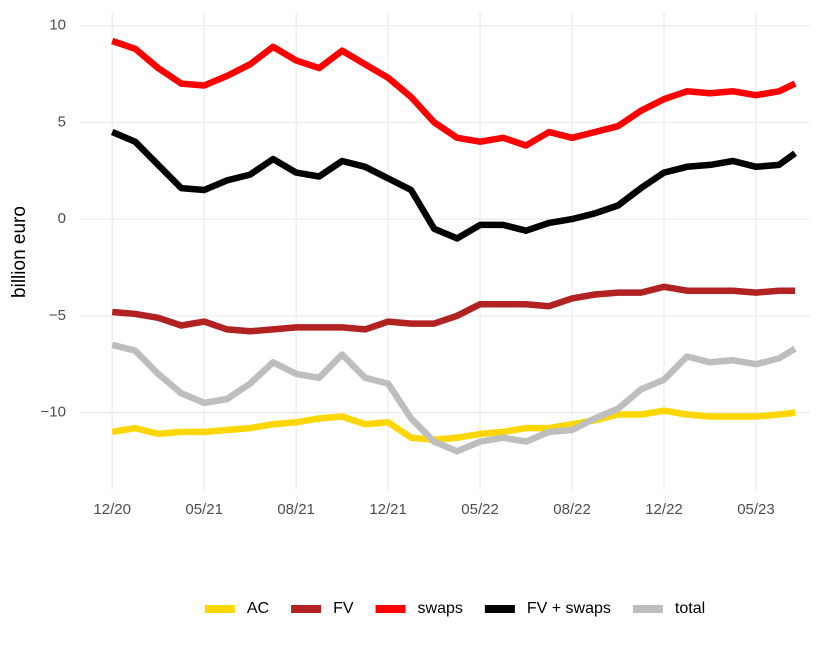 This screenshot has width=839, height=654. Describe the element at coordinates (440, 608) in the screenshot. I see `legend-label: swaps` at that location.